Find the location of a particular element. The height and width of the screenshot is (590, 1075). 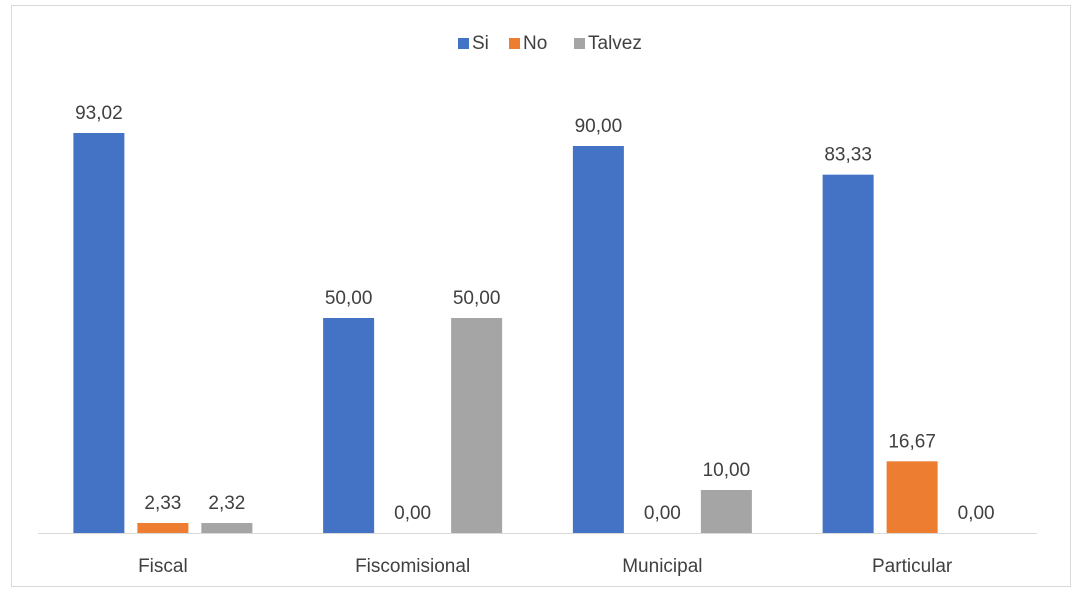

legend-swatch-no is located at coordinates (514, 43).